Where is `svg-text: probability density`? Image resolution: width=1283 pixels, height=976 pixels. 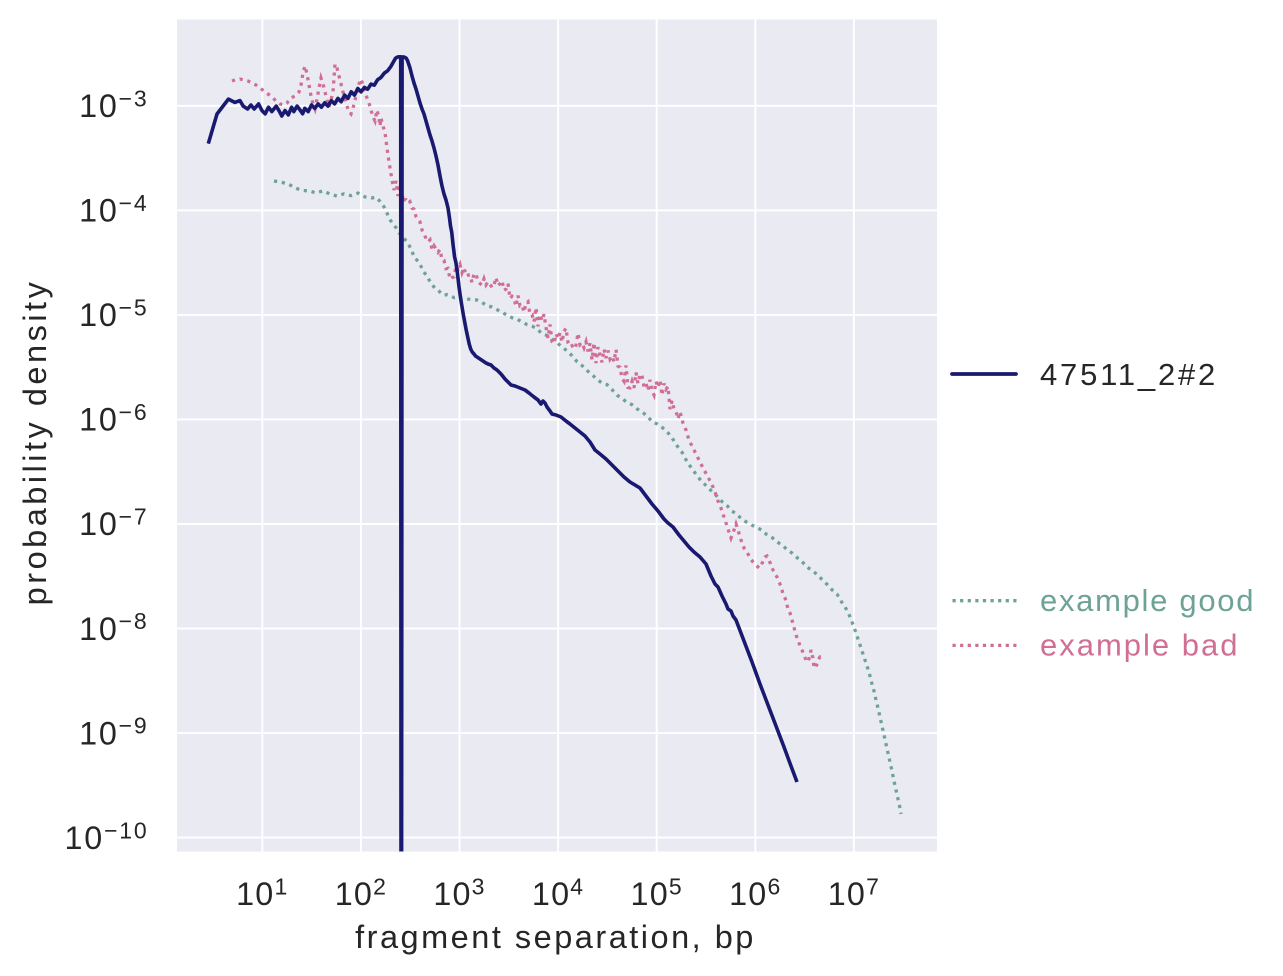 svg-text: probability density is located at coordinates (35, 442).